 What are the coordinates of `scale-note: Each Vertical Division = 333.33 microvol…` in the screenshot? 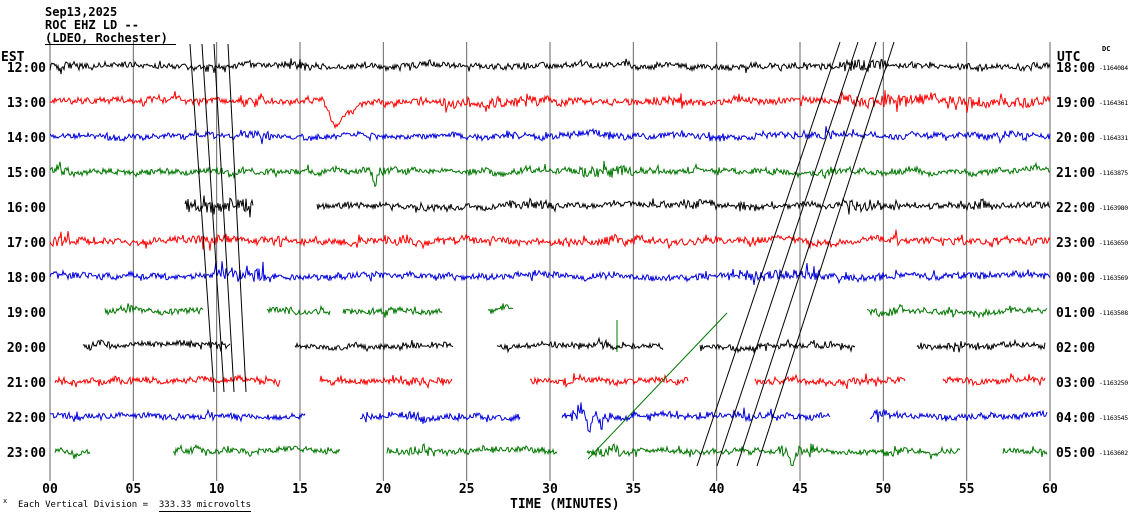 It's located at (135, 506).